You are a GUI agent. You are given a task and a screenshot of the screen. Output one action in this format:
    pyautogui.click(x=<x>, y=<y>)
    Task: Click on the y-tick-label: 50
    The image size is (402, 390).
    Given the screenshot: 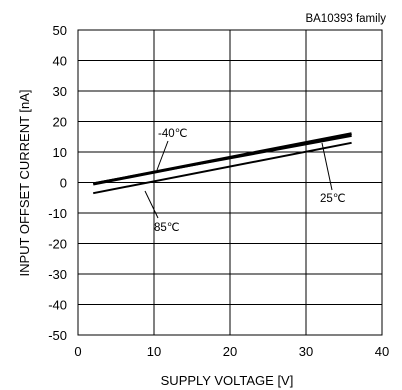 What is the action you would take?
    pyautogui.click(x=60, y=30)
    